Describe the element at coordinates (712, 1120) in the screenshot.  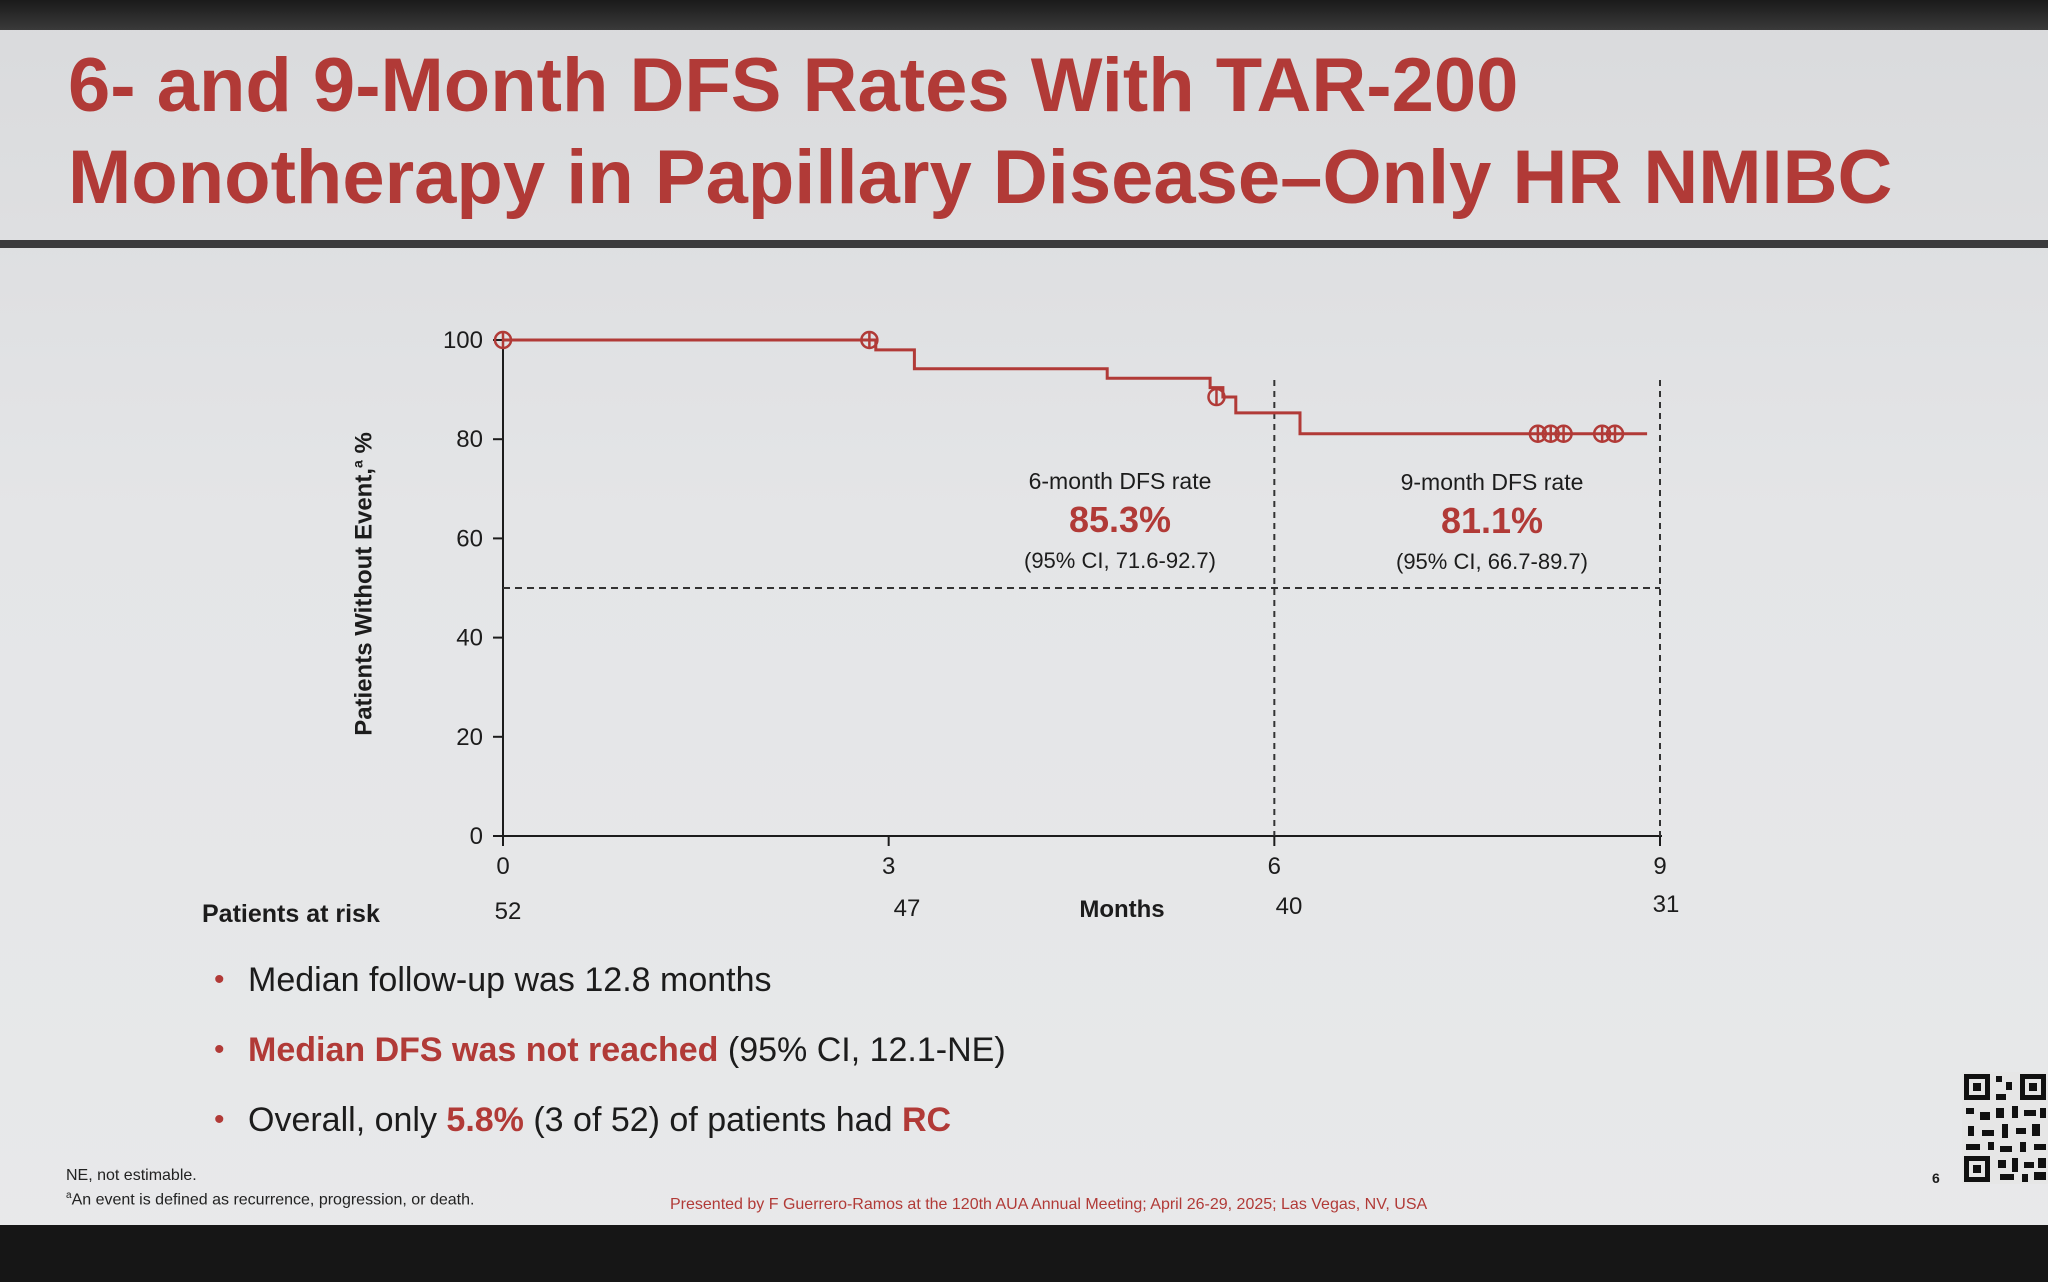
I see `rc-mid: (3 of 52) of patients had` at that location.